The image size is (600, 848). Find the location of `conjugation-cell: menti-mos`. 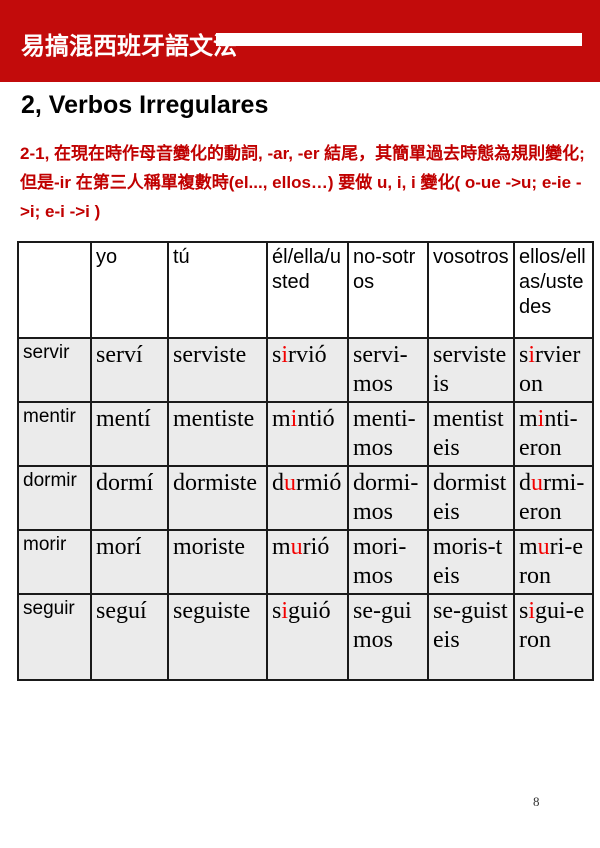

conjugation-cell: menti-mos is located at coordinates (388, 434).